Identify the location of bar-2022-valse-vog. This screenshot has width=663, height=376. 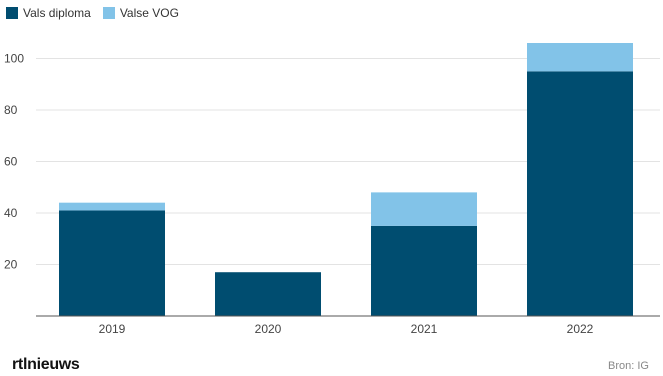
(580, 57).